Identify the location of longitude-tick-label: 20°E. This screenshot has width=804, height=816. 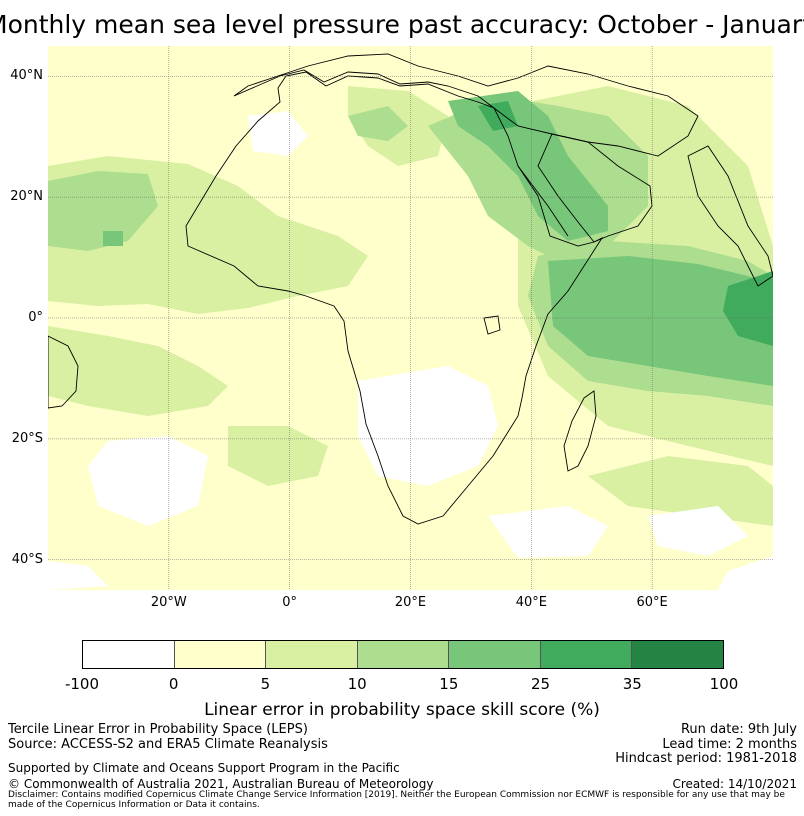
(410, 602).